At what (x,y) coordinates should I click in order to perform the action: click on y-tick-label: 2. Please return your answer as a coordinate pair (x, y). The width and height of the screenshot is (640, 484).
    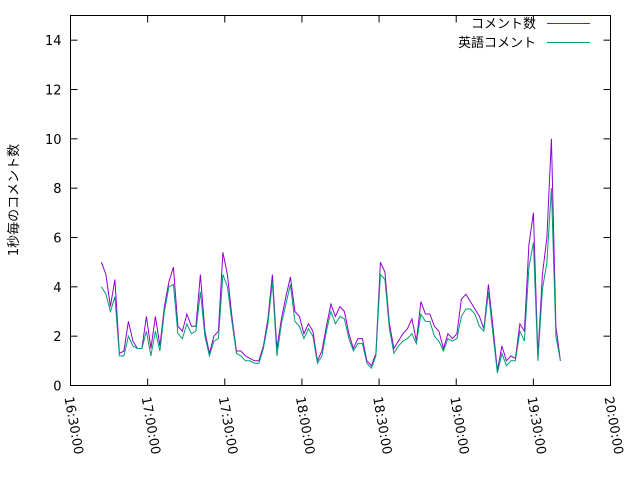
    Looking at the image, I should click on (57, 337).